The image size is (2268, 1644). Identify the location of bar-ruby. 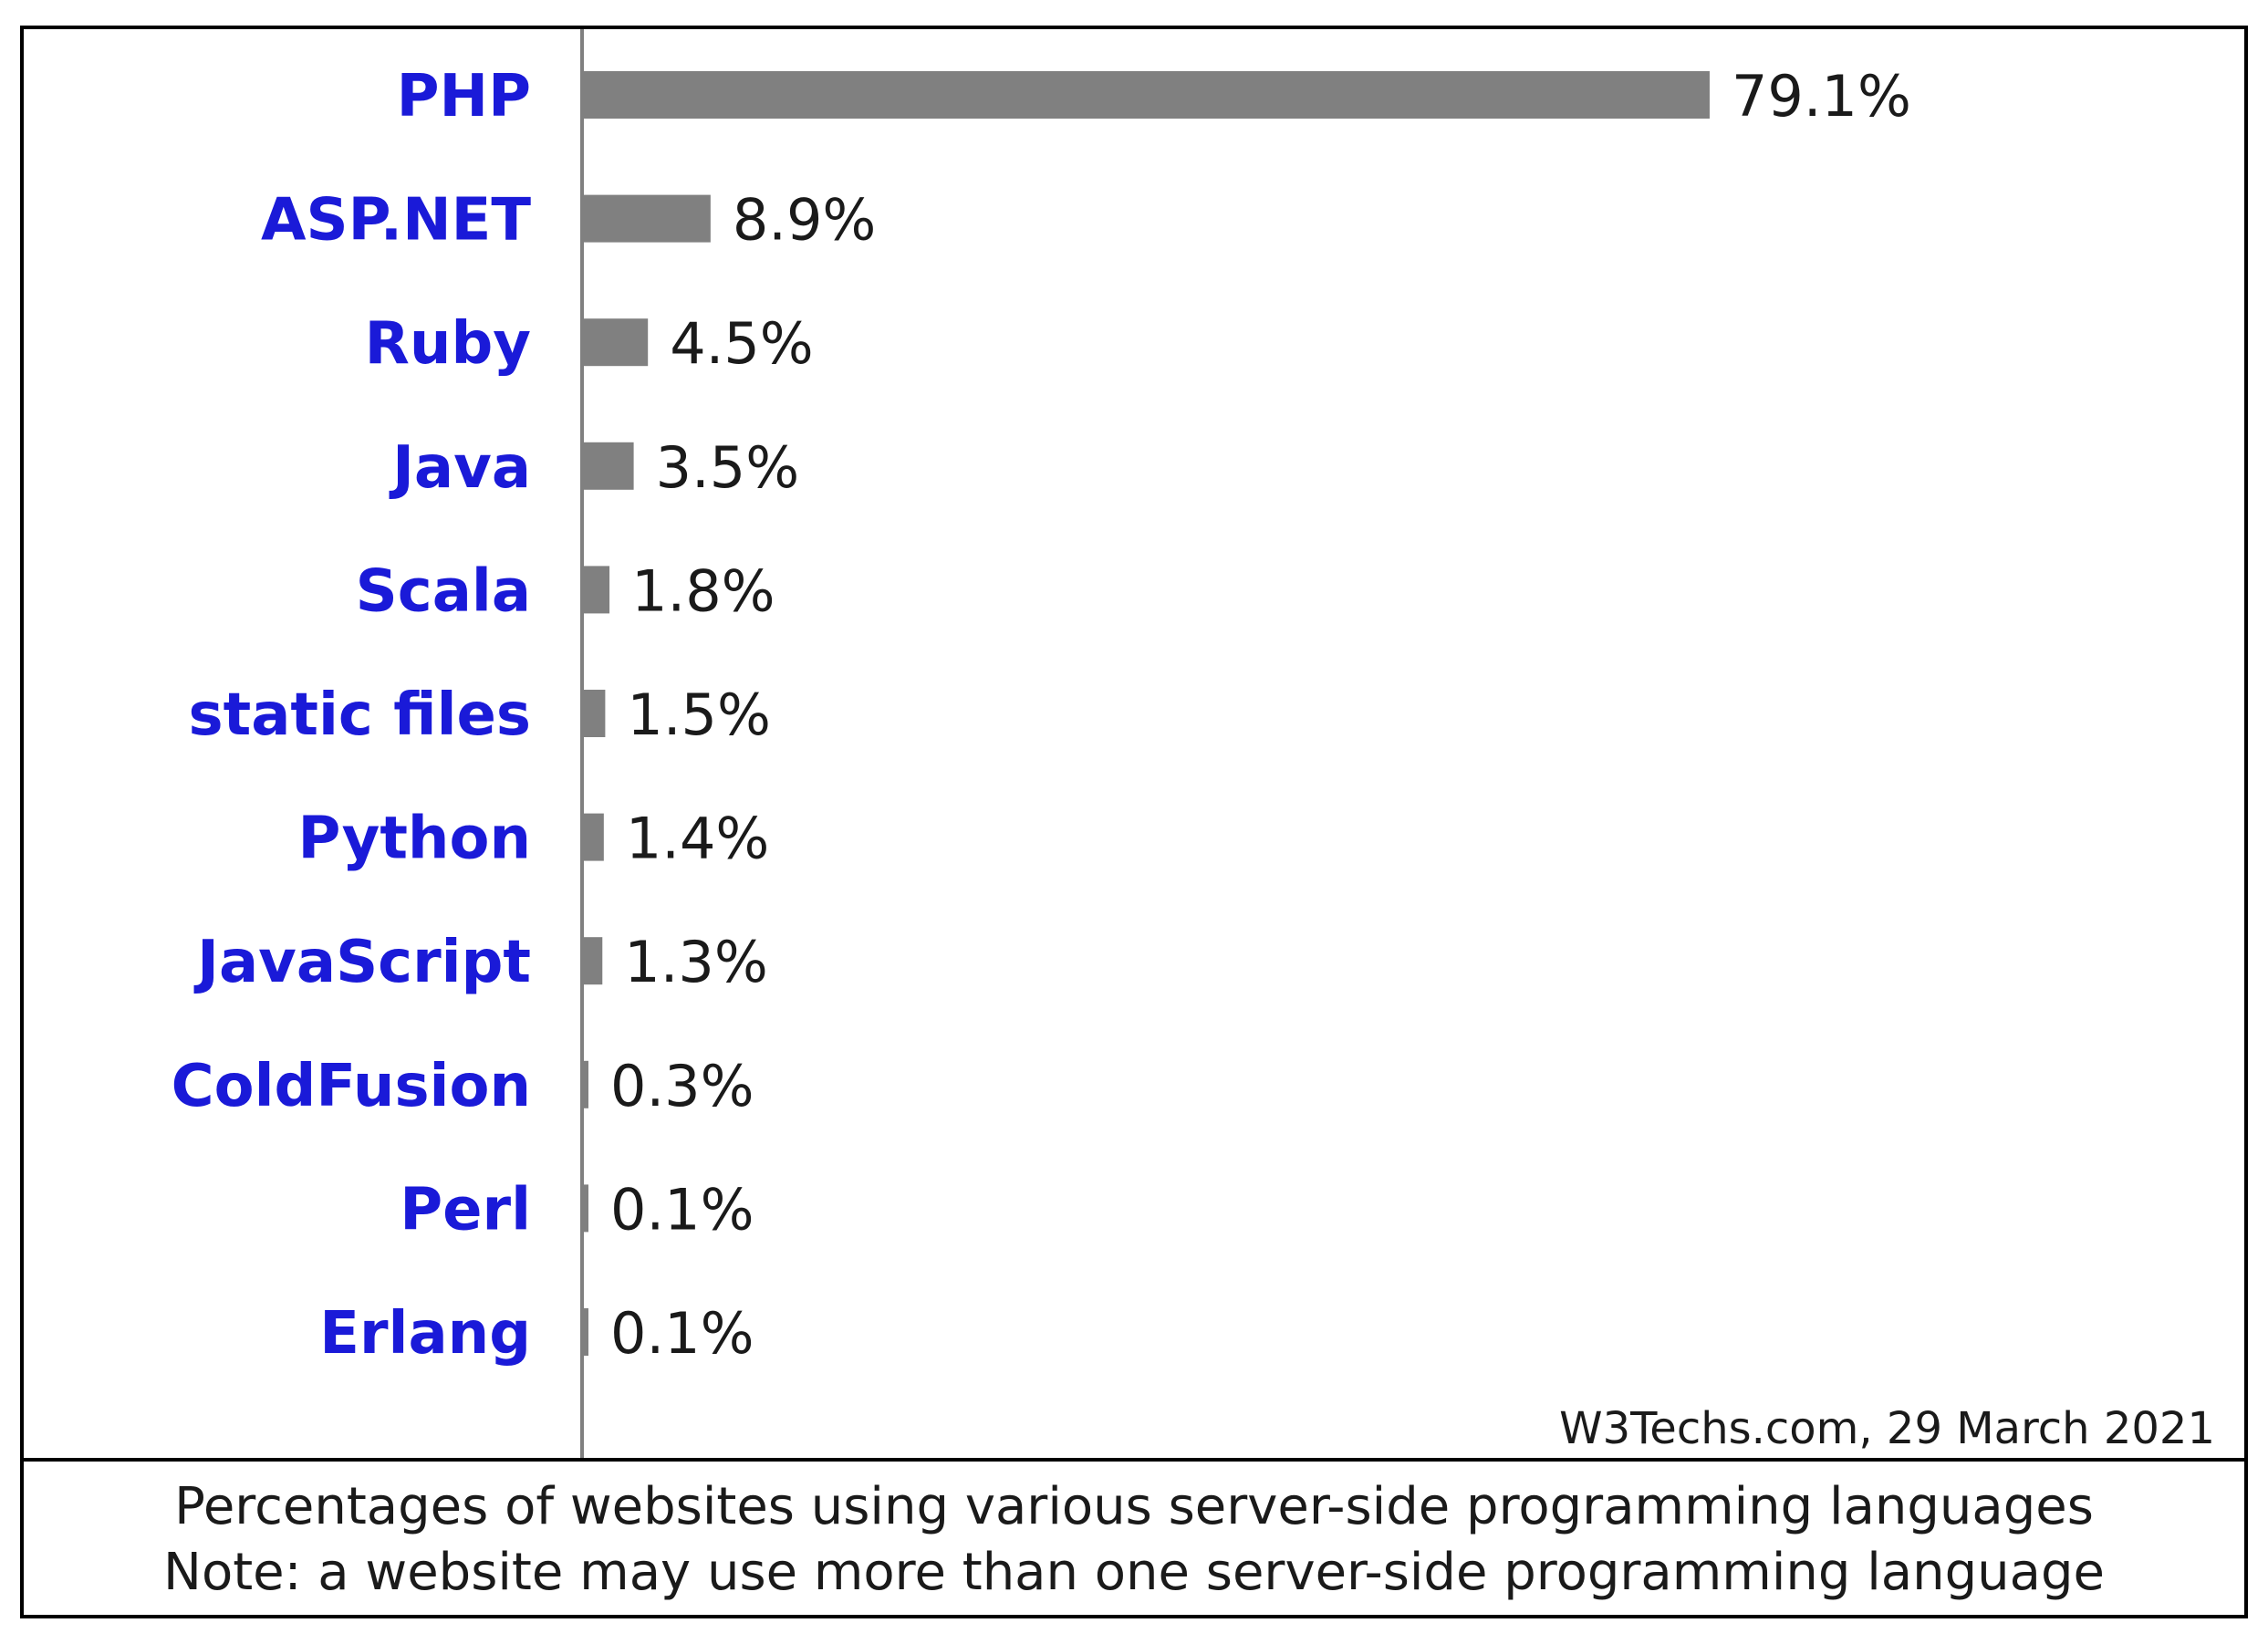
(616, 342).